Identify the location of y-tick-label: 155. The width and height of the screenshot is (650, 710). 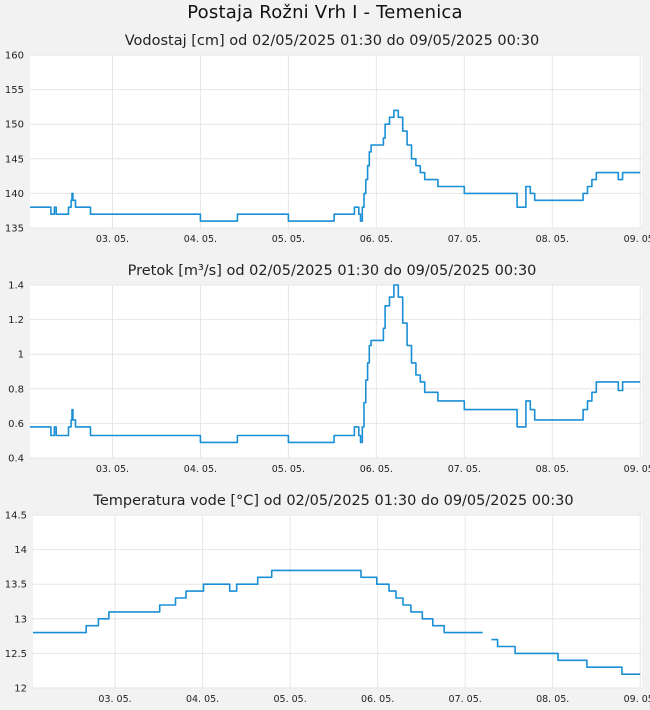
(14, 90).